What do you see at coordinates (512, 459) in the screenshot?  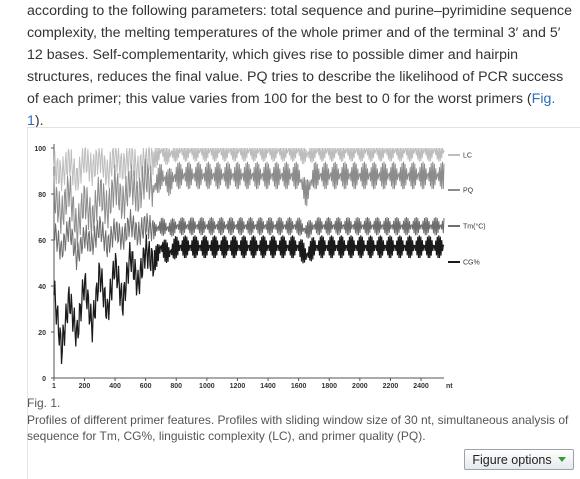 I see `figure-options-label: Figure options` at bounding box center [512, 459].